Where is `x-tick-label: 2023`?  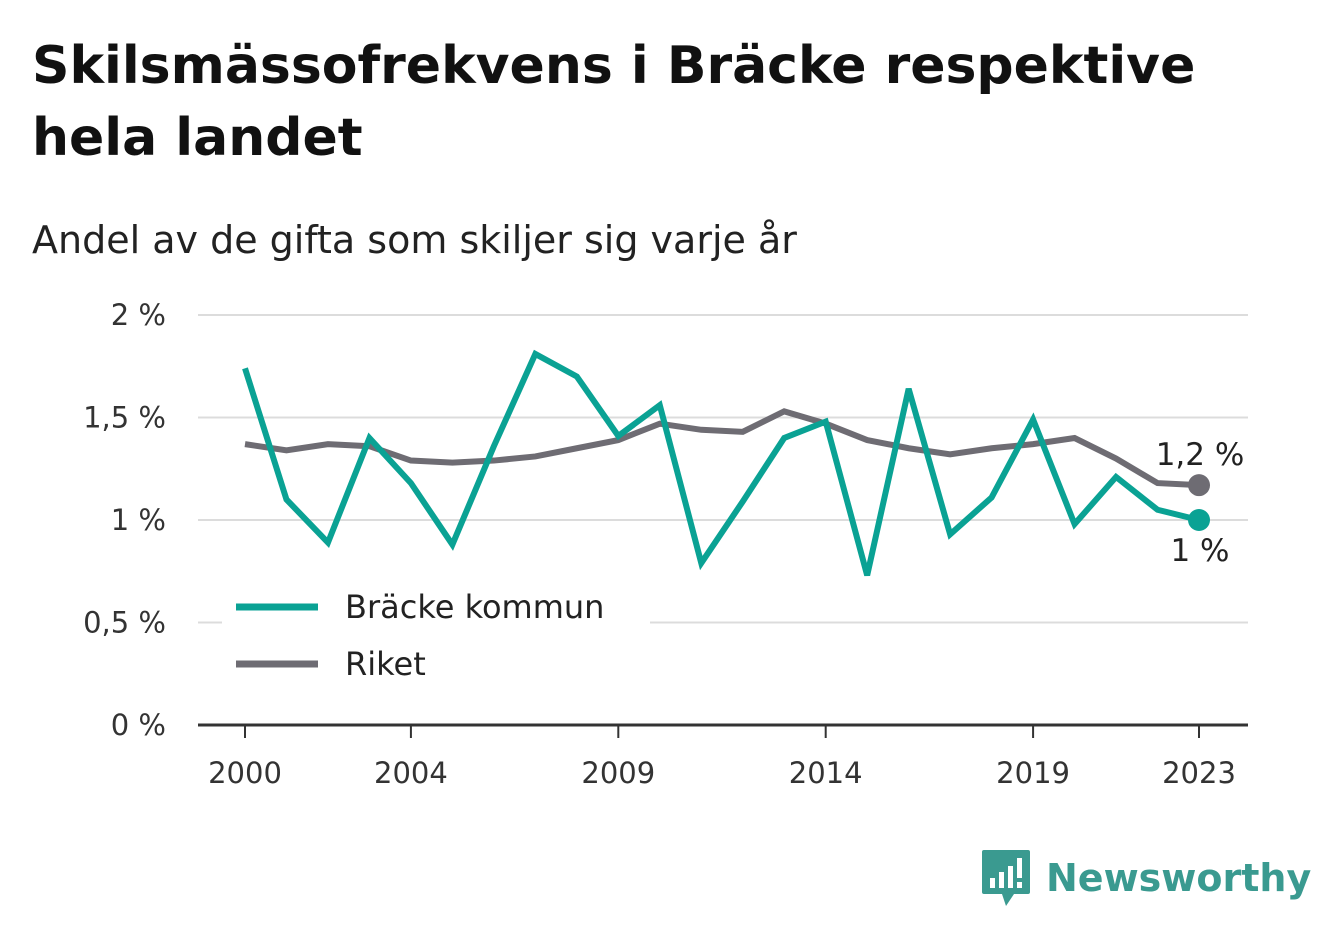 x-tick-label: 2023 is located at coordinates (1199, 773).